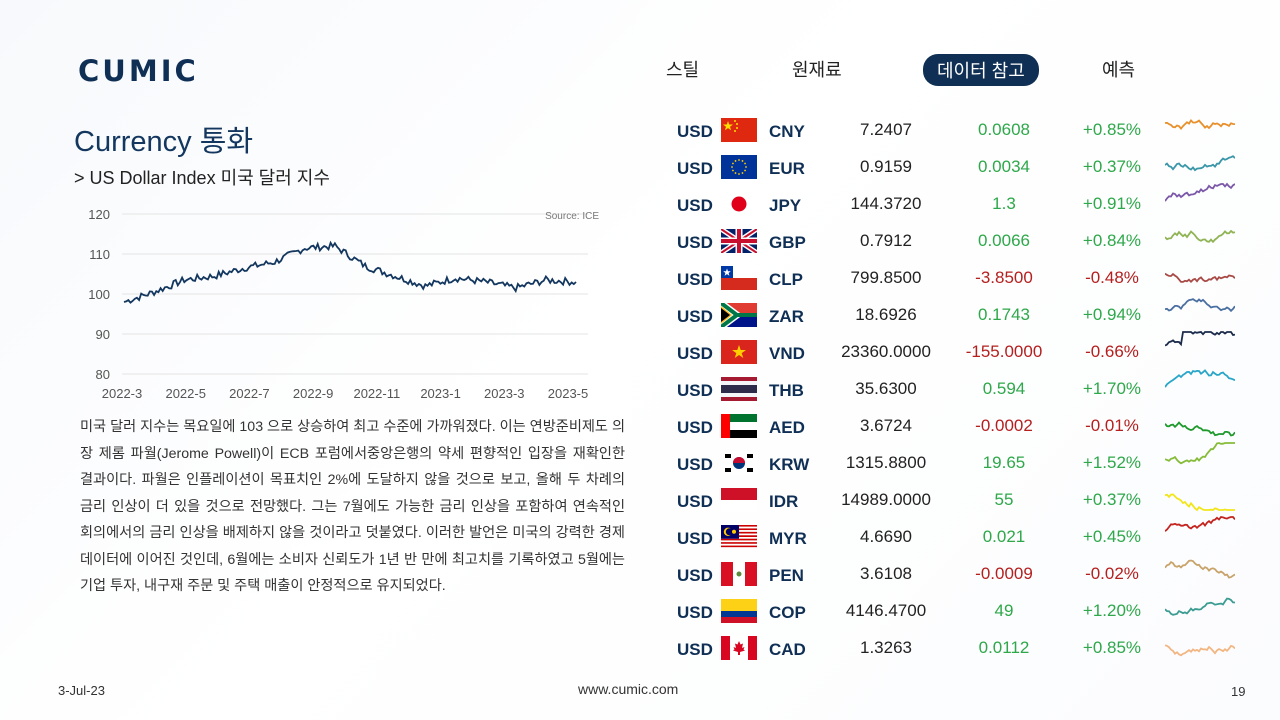  What do you see at coordinates (1004, 129) in the screenshot?
I see `rate-change: 0.0608` at bounding box center [1004, 129].